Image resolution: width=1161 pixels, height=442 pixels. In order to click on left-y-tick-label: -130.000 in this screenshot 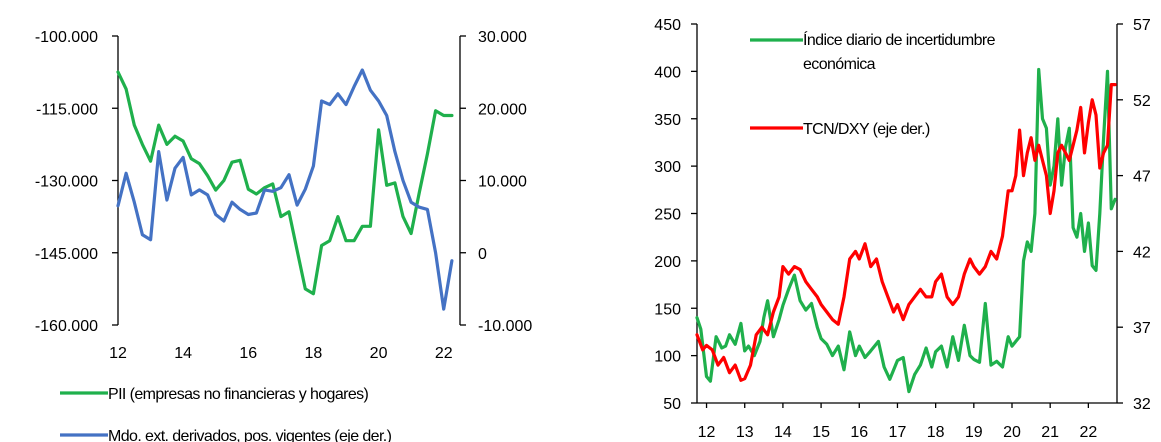, I will do `click(66, 182)`.